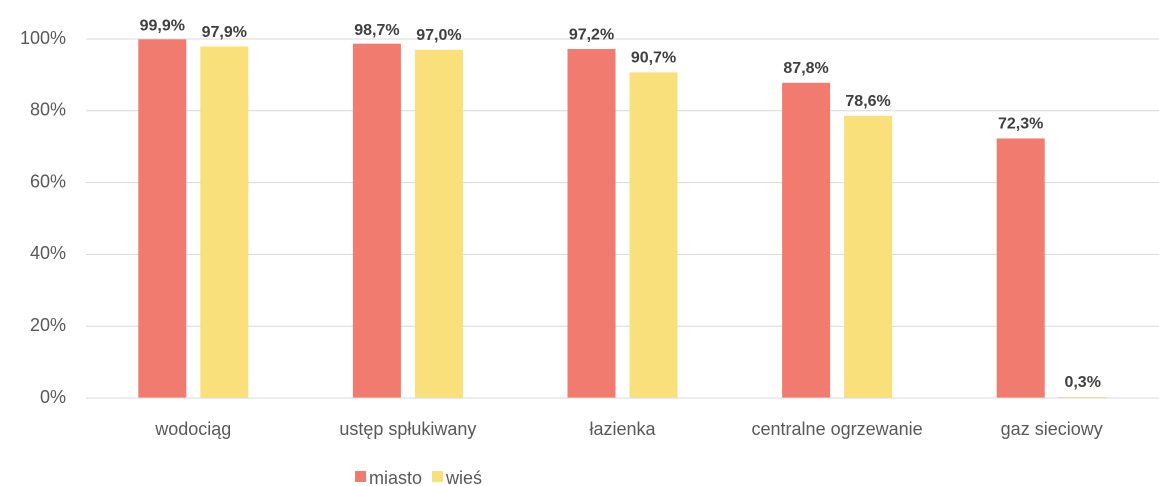  What do you see at coordinates (1052, 429) in the screenshot?
I see `x-tick-label: gaz sieciowy` at bounding box center [1052, 429].